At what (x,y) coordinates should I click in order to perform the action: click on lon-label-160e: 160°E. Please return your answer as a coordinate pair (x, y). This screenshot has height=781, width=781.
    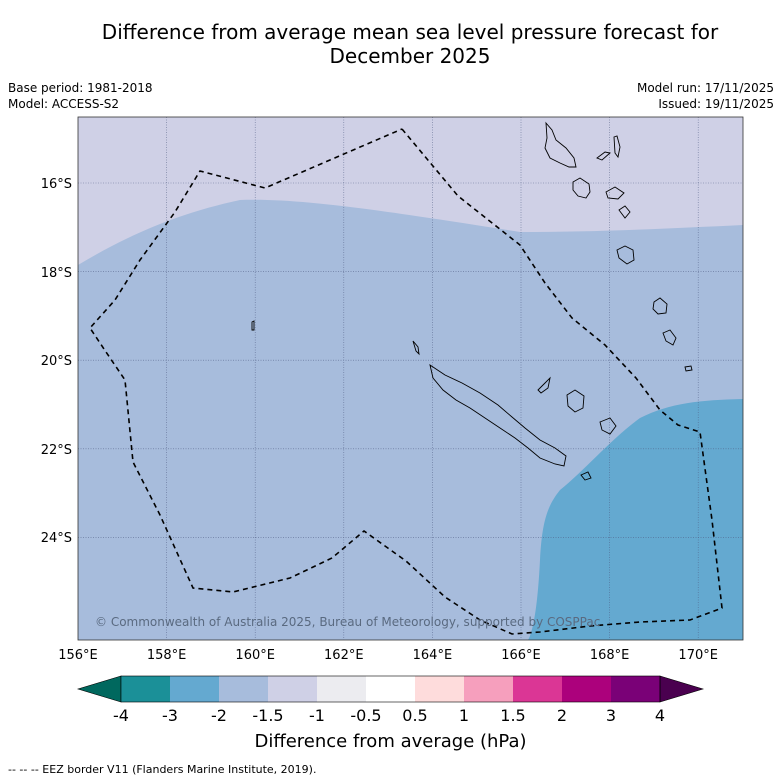
    Looking at the image, I should click on (255, 655).